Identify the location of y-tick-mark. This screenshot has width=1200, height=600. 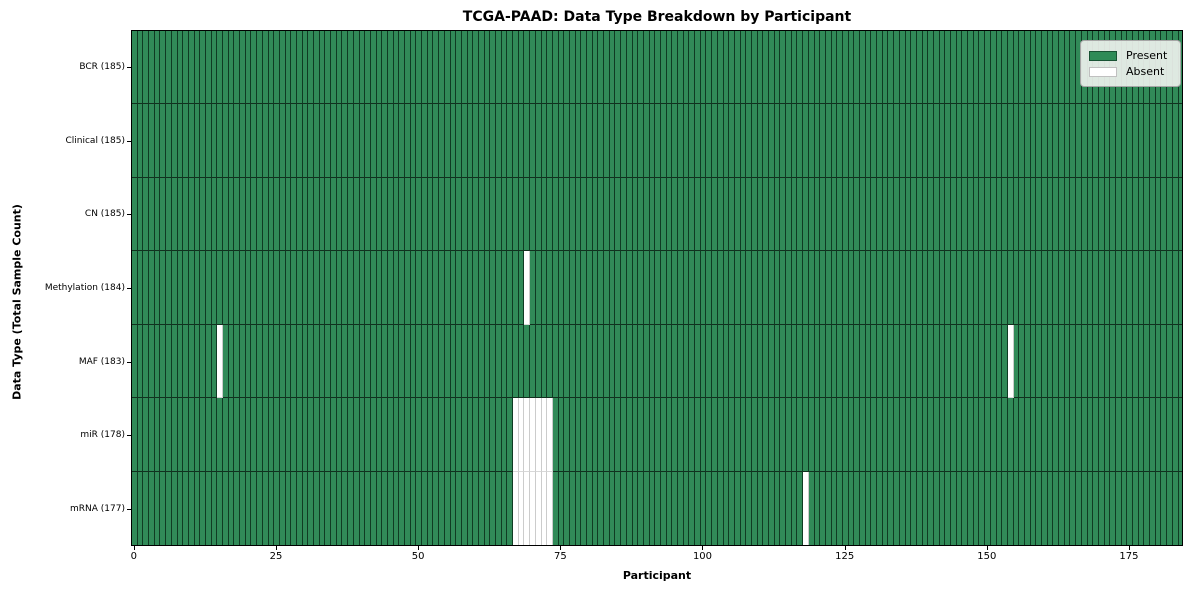
(129, 510).